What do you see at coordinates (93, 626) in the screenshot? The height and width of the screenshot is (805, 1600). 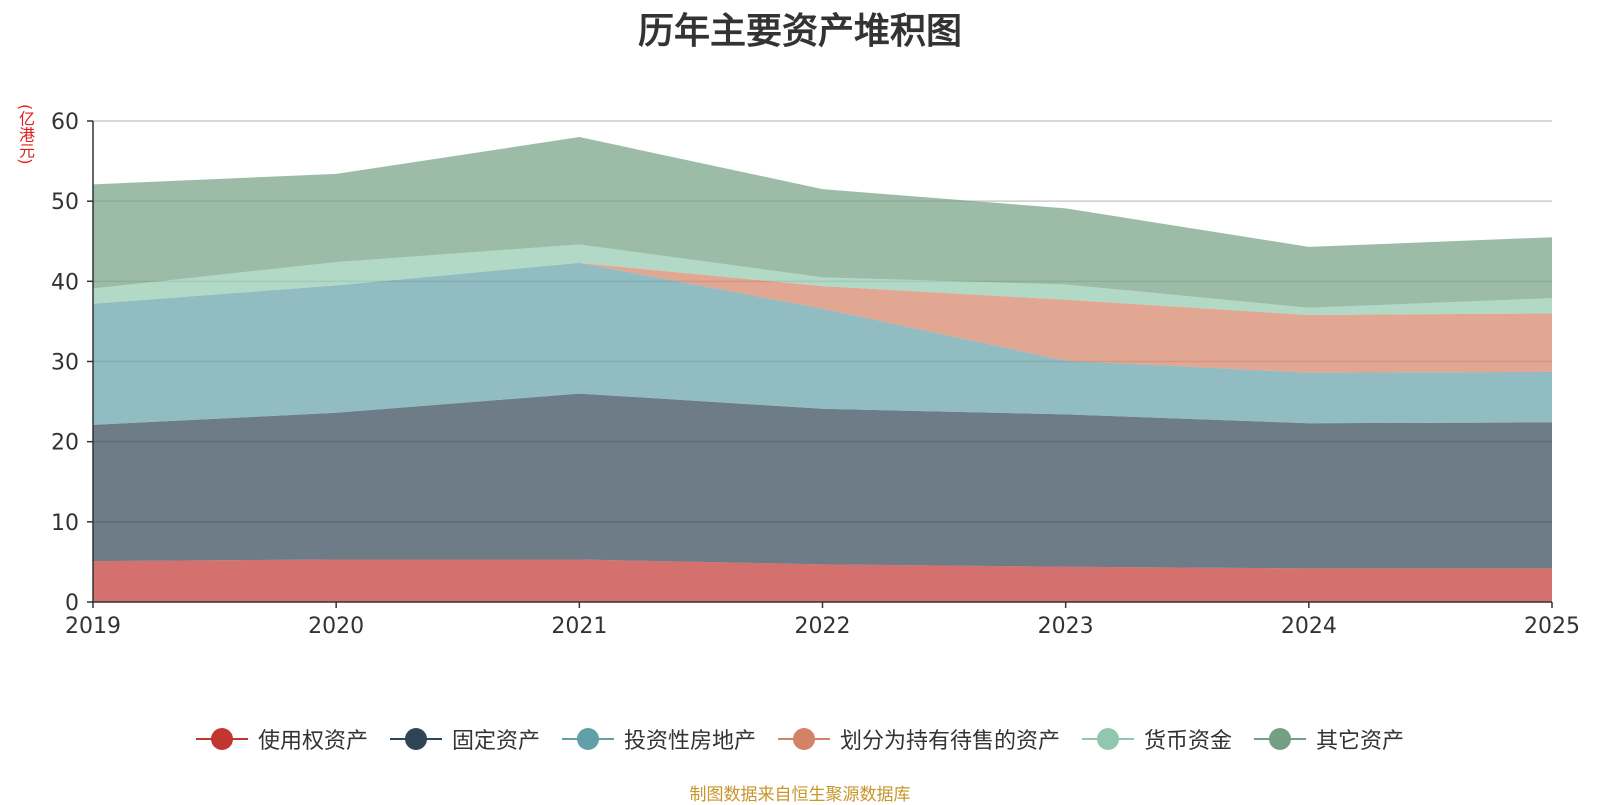 I see `x-tick-label: 2019` at bounding box center [93, 626].